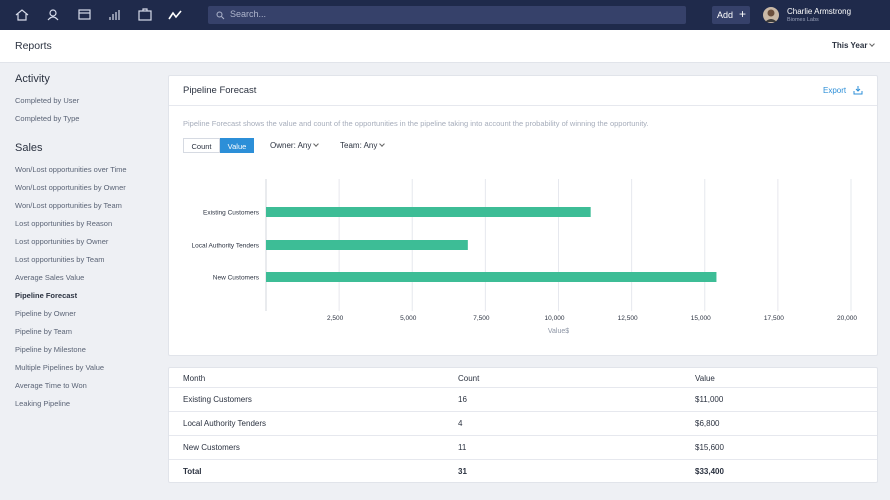 The image size is (890, 500). What do you see at coordinates (462, 471) in the screenshot?
I see `table-total: 31` at bounding box center [462, 471].